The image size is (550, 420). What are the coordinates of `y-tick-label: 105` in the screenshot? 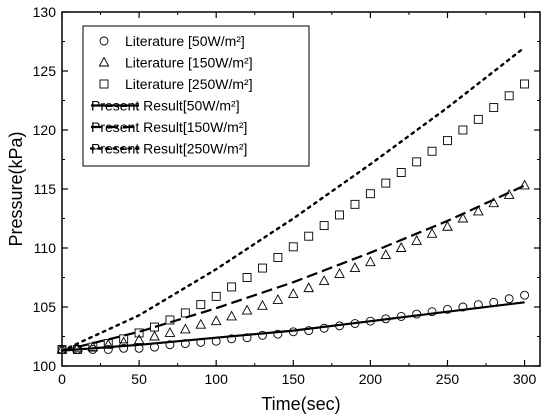 It's located at (45, 307).